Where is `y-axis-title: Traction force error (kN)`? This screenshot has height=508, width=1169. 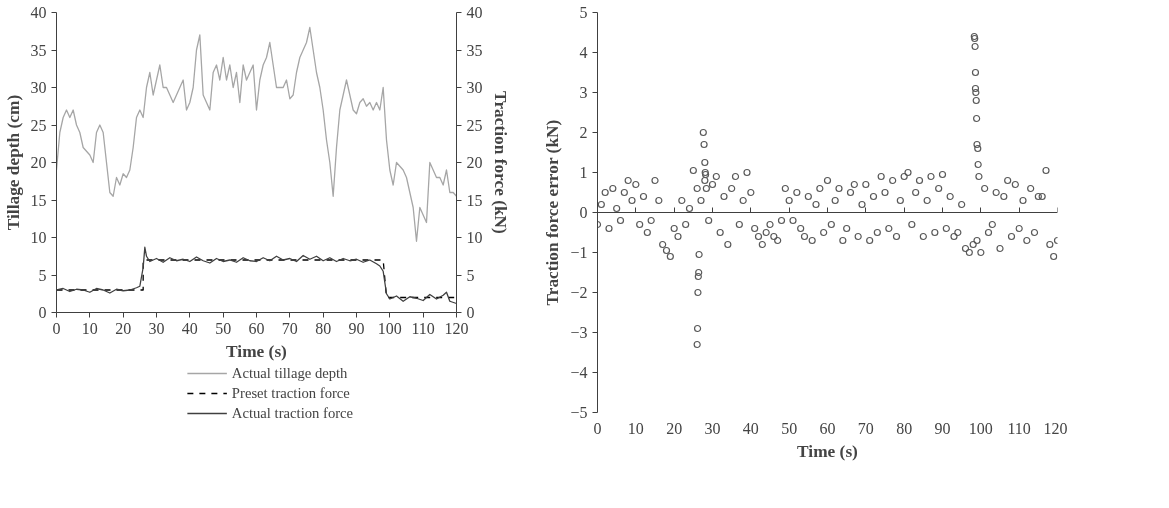 y-axis-title: Traction force error (kN) is located at coordinates (553, 212).